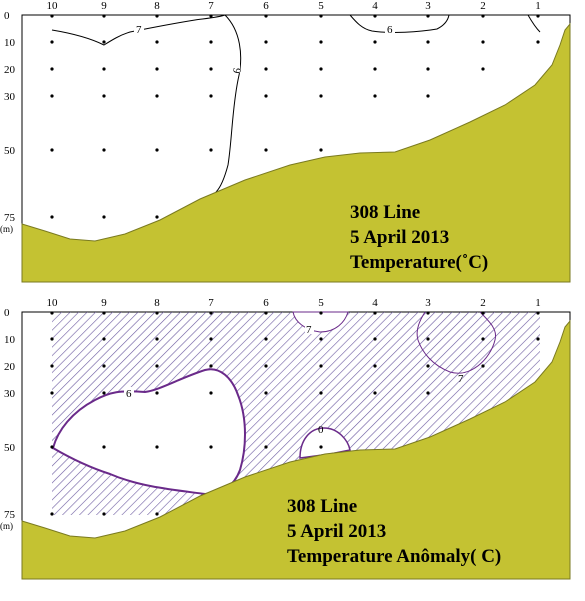  Describe the element at coordinates (228, 103) in the screenshot. I see `top-contour-6-left` at that location.